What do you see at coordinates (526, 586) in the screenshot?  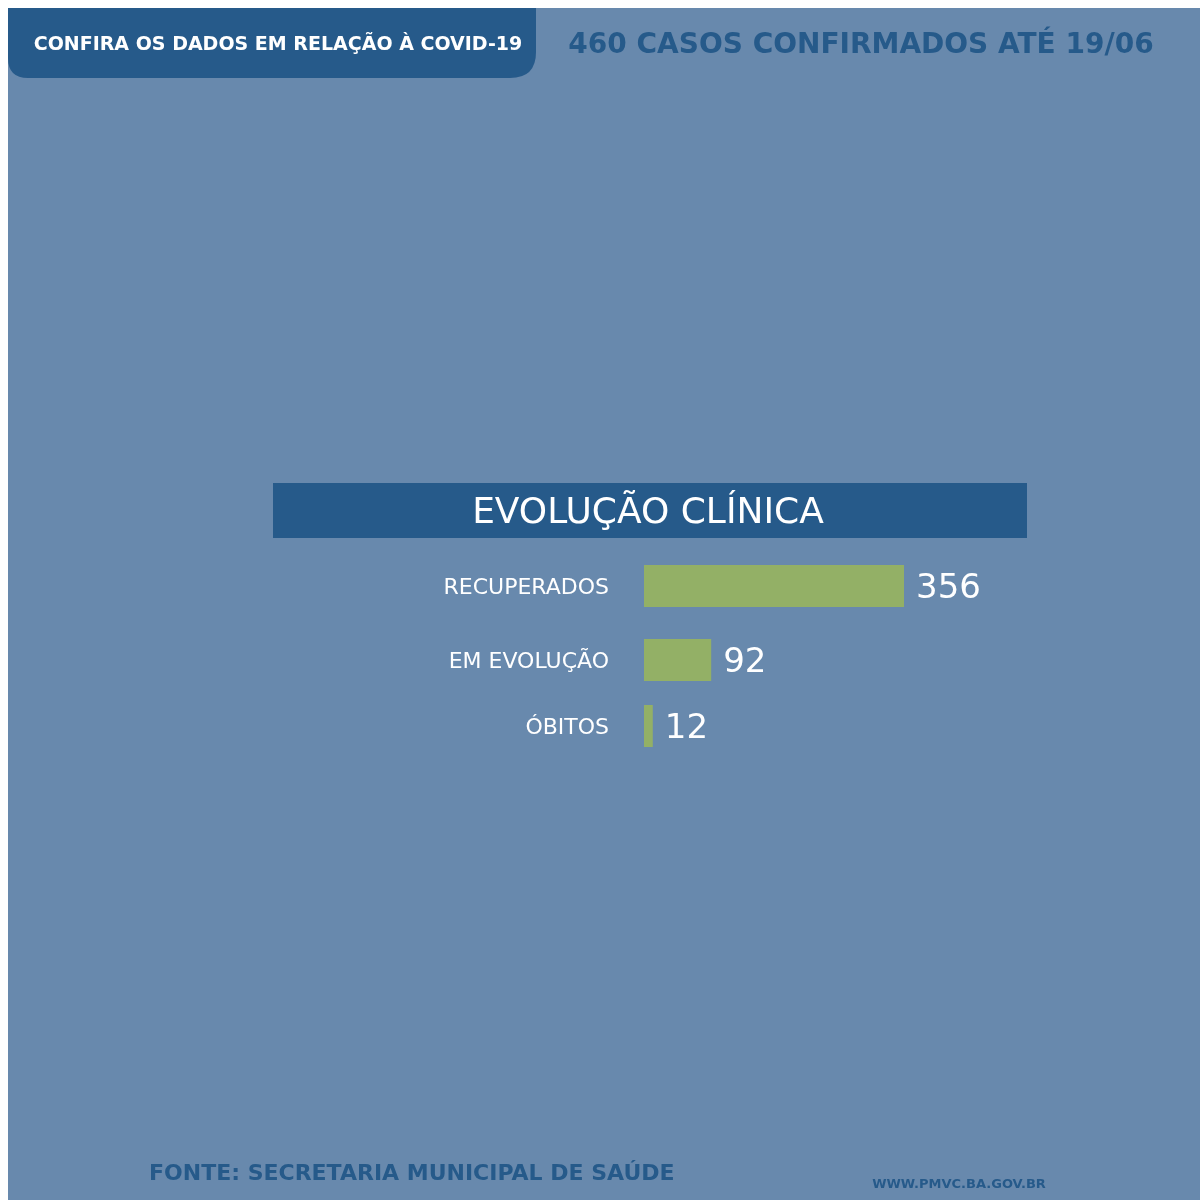 I see `y-tick-label: RECUPERADOS` at bounding box center [526, 586].